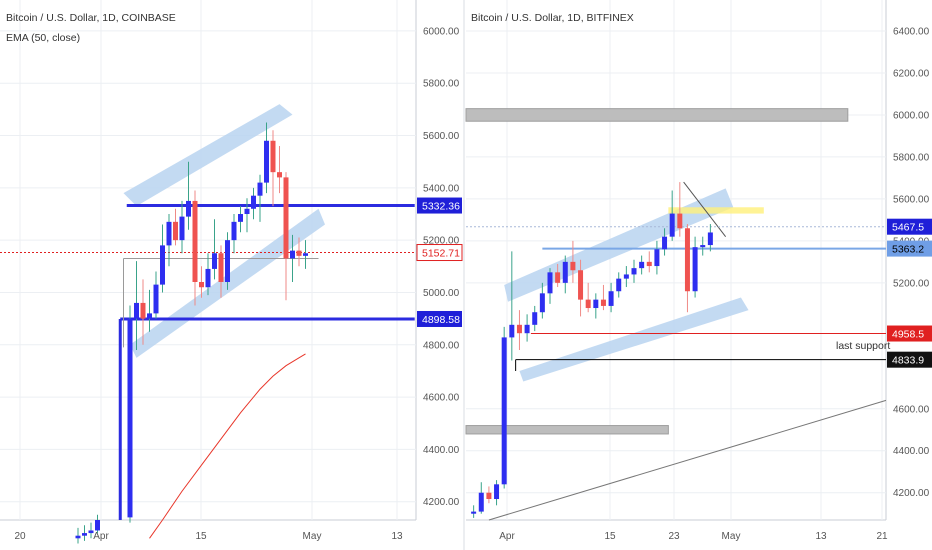 Image resolution: width=932 pixels, height=550 pixels. I want to click on gray-zone-lower, so click(567, 430).